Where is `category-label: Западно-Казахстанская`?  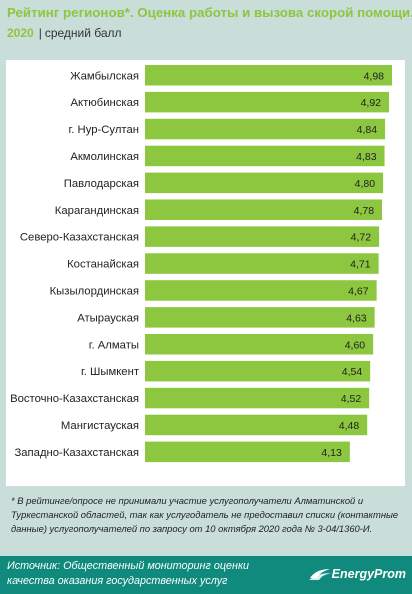 category-label: Западно-Казахстанская is located at coordinates (76, 453).